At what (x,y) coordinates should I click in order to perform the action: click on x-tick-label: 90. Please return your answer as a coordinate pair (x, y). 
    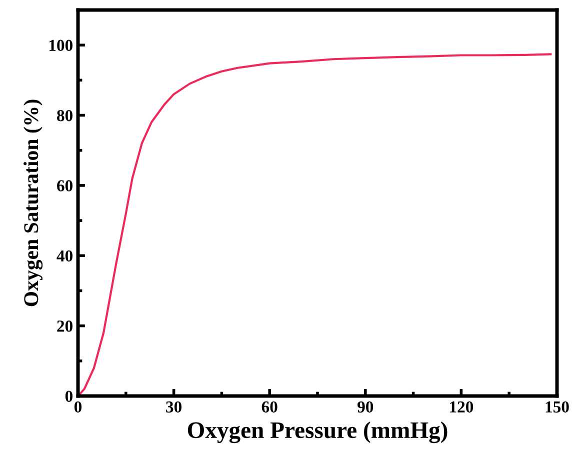
    Looking at the image, I should click on (366, 407).